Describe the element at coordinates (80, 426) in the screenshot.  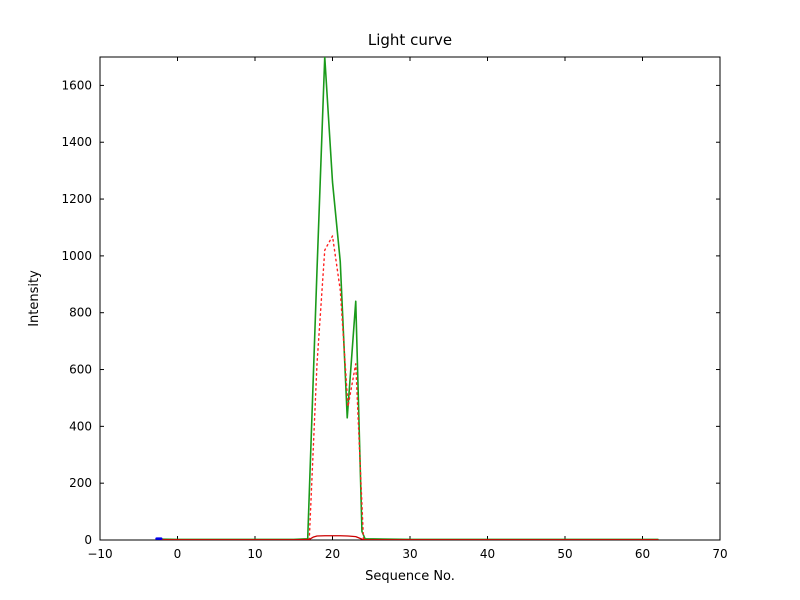
I see `y-tick-label: 400` at that location.